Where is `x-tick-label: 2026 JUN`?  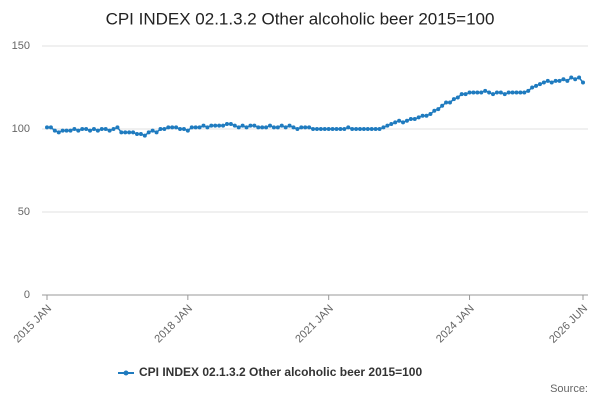
x-tick-label: 2026 JUN is located at coordinates (568, 324).